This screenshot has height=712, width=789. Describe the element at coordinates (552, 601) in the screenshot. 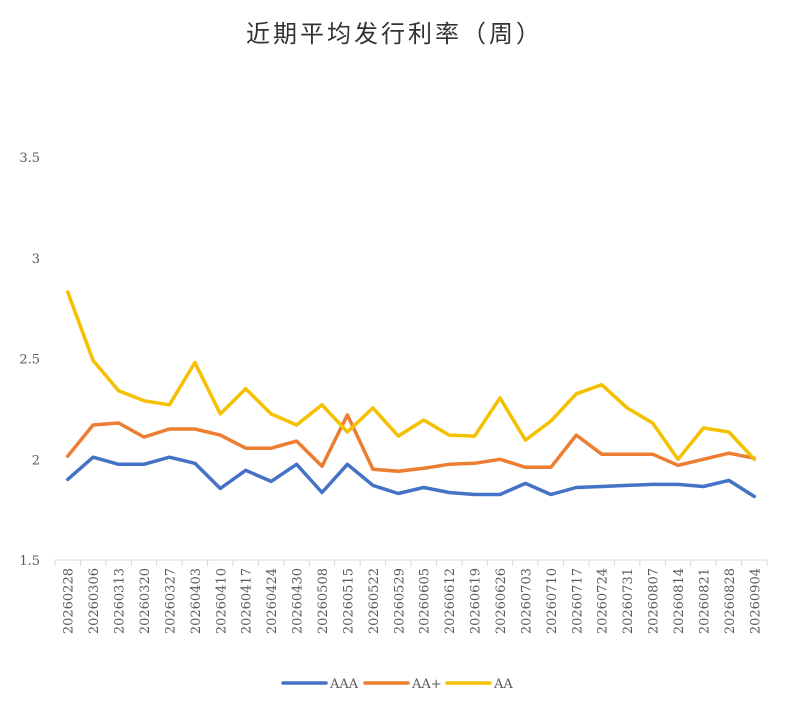

I see `x-tick-label: 20260710` at that location.